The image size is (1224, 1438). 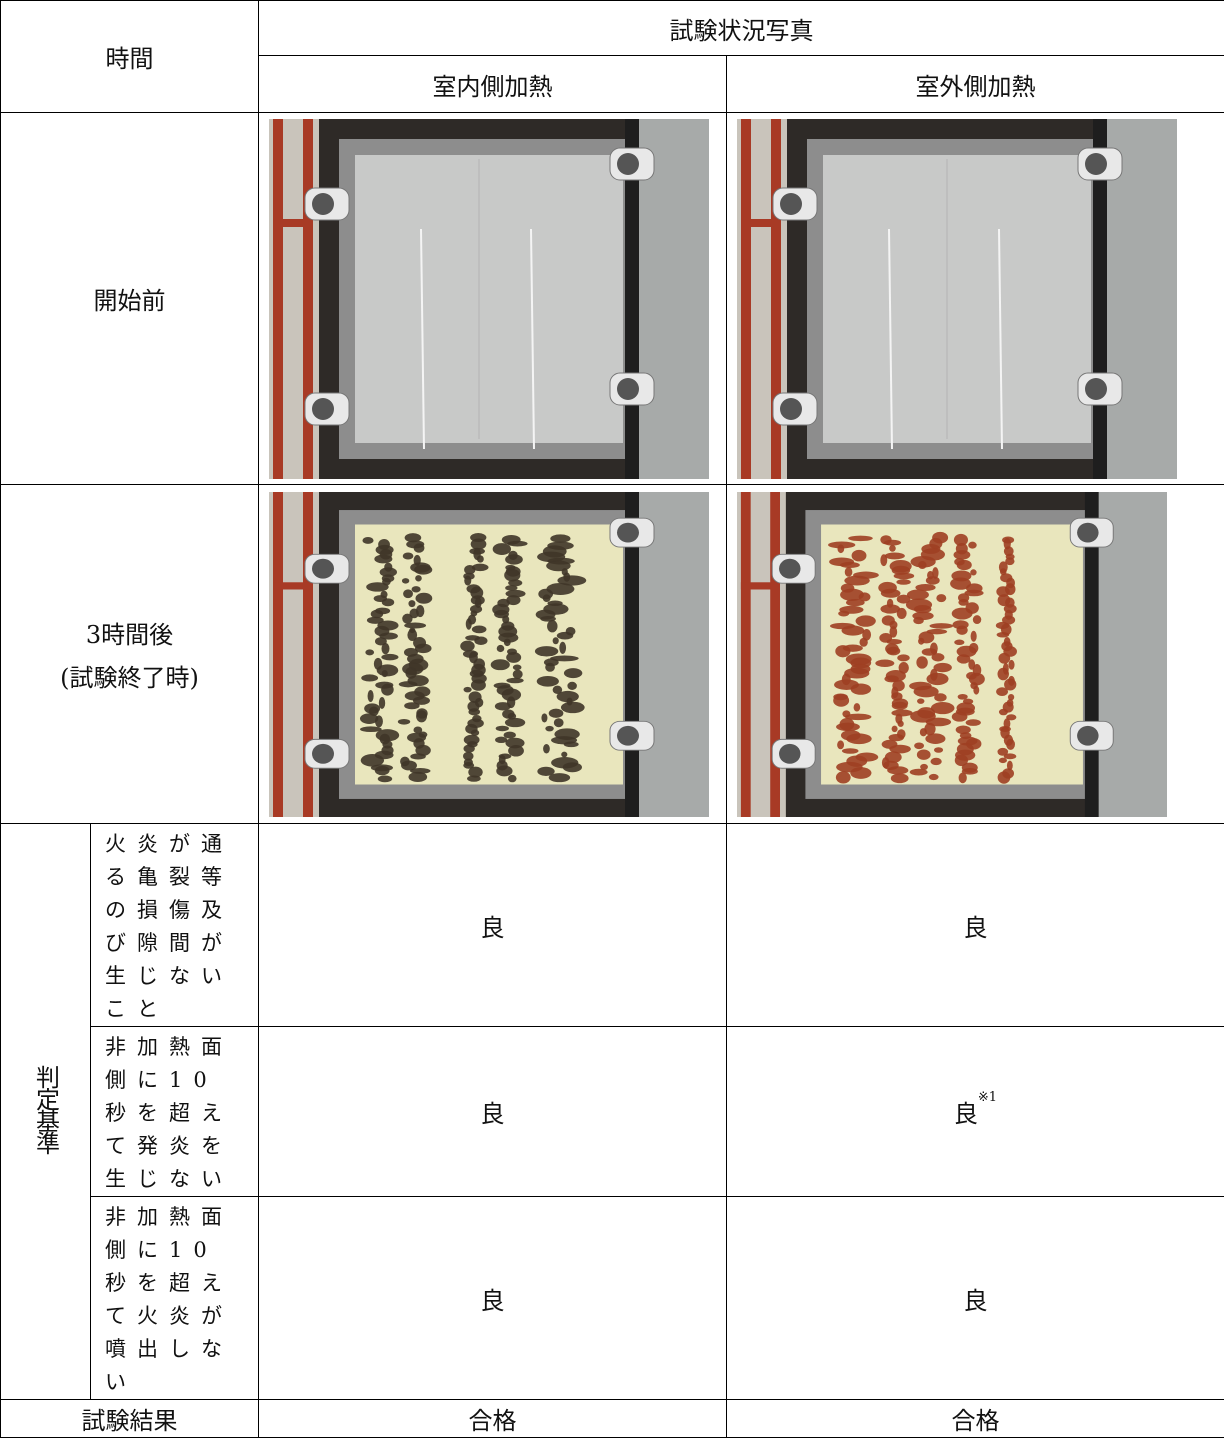 What do you see at coordinates (493, 1419) in the screenshot?
I see `result: 合格` at bounding box center [493, 1419].